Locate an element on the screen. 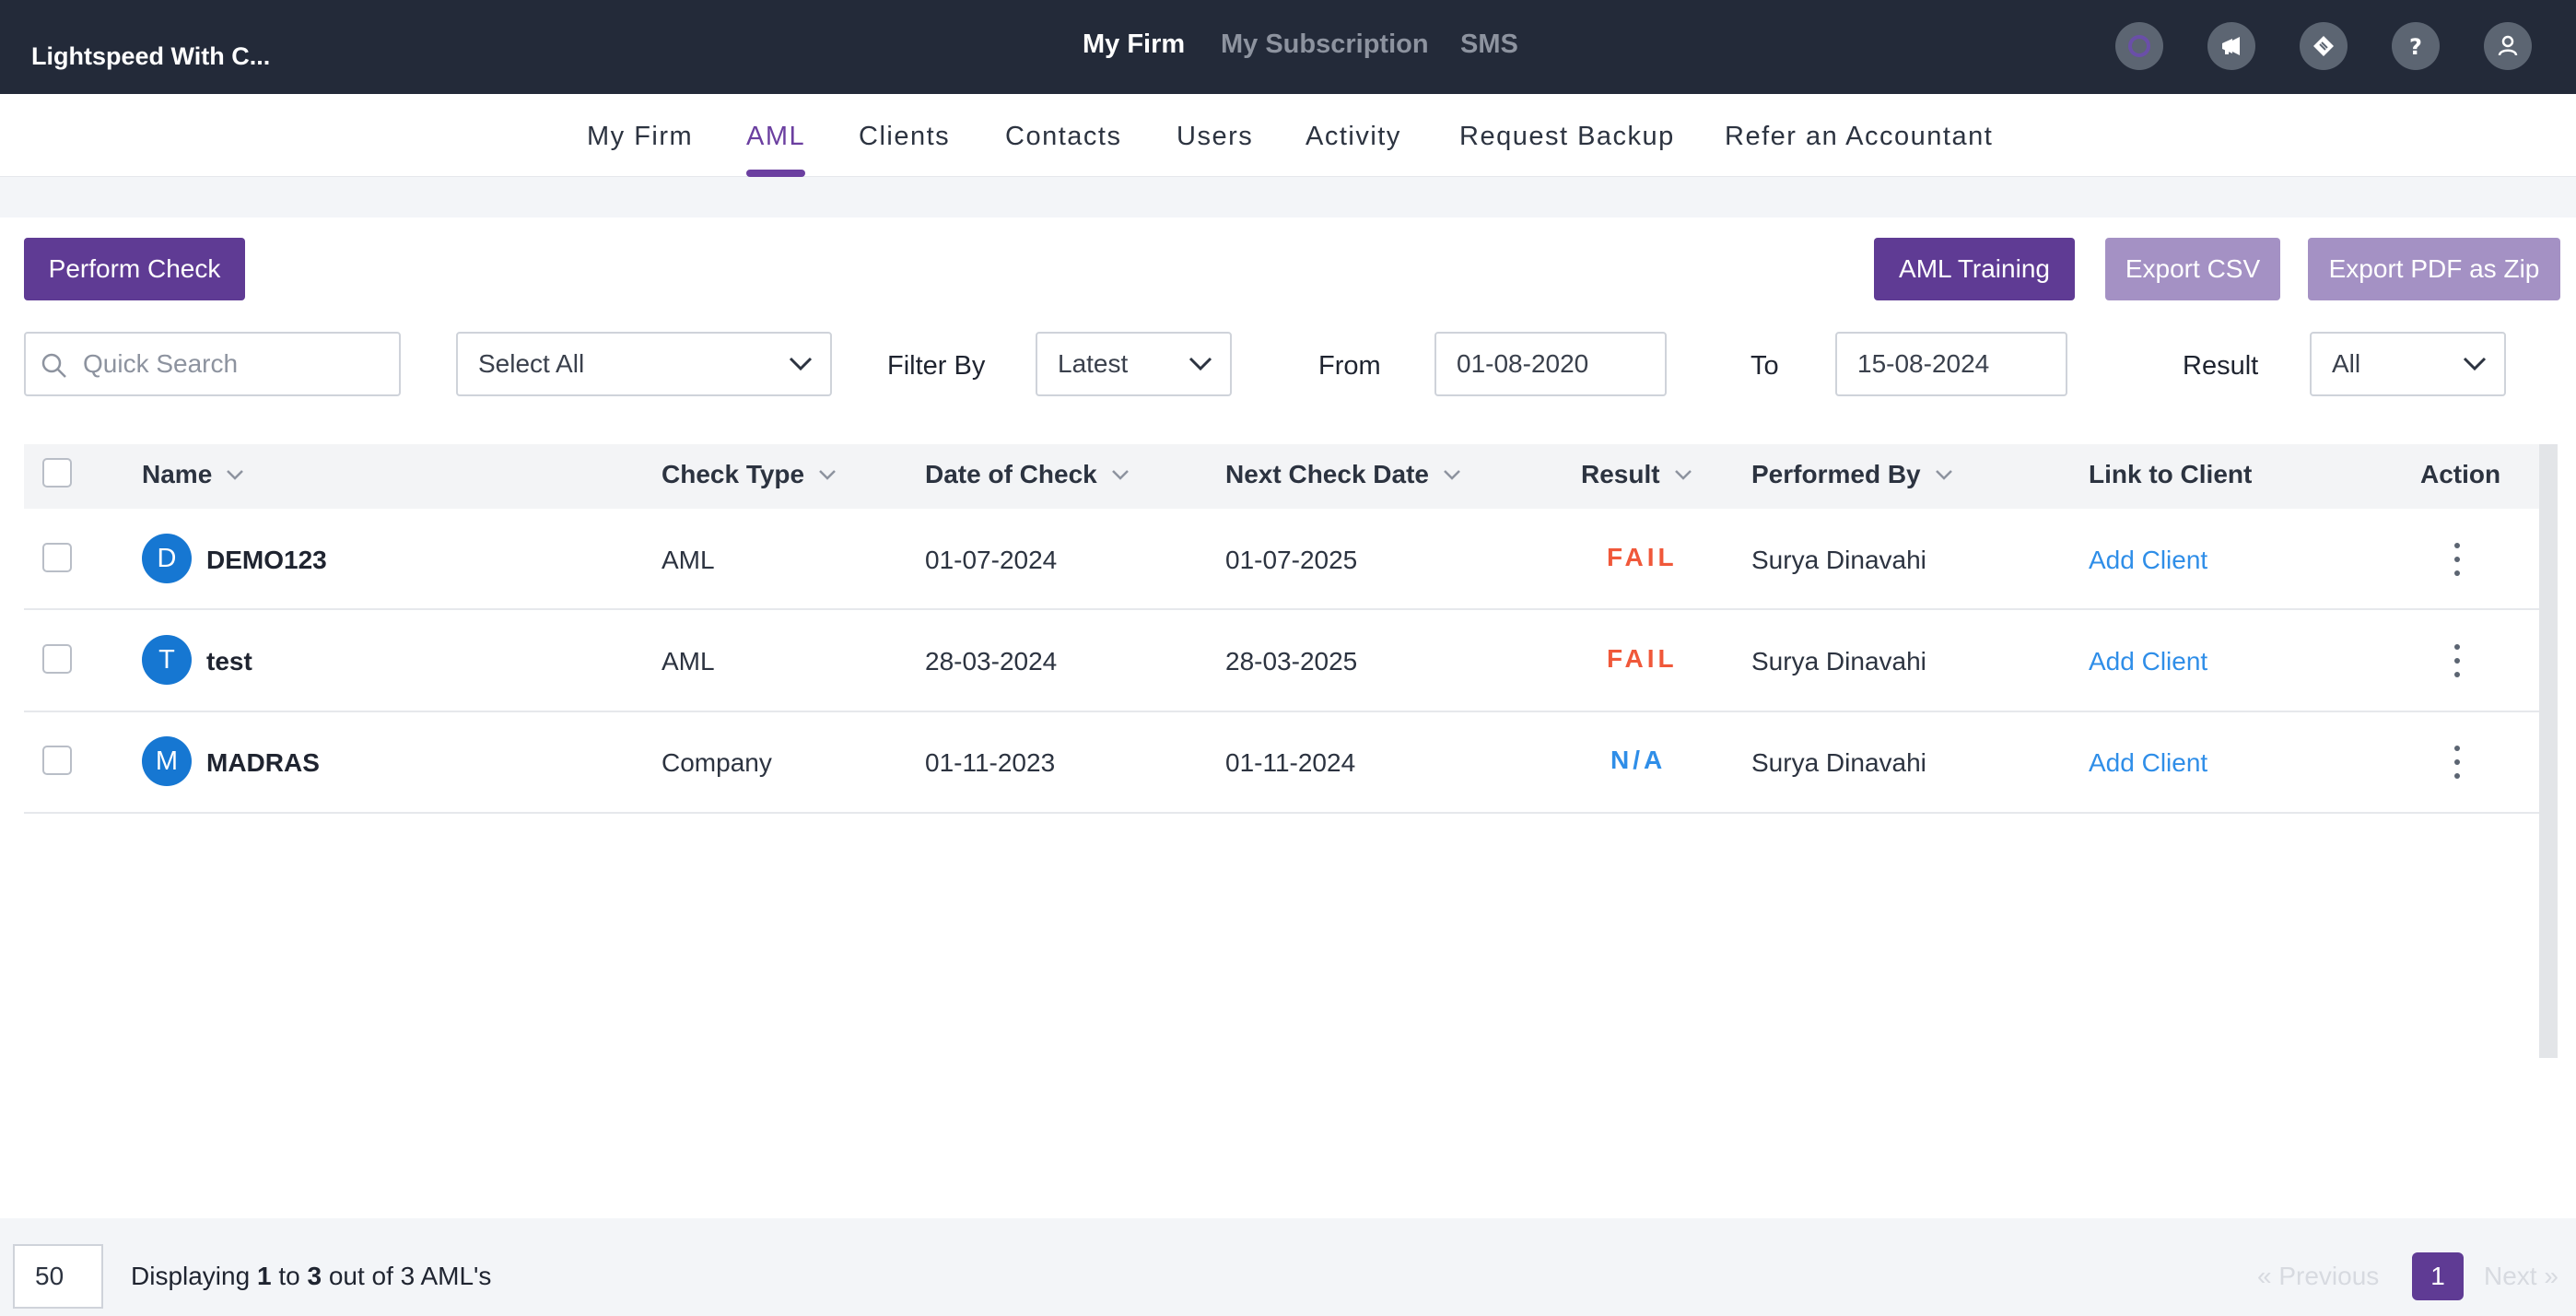 The width and height of the screenshot is (2576, 1316). pagination-footer is located at coordinates (1288, 1267).